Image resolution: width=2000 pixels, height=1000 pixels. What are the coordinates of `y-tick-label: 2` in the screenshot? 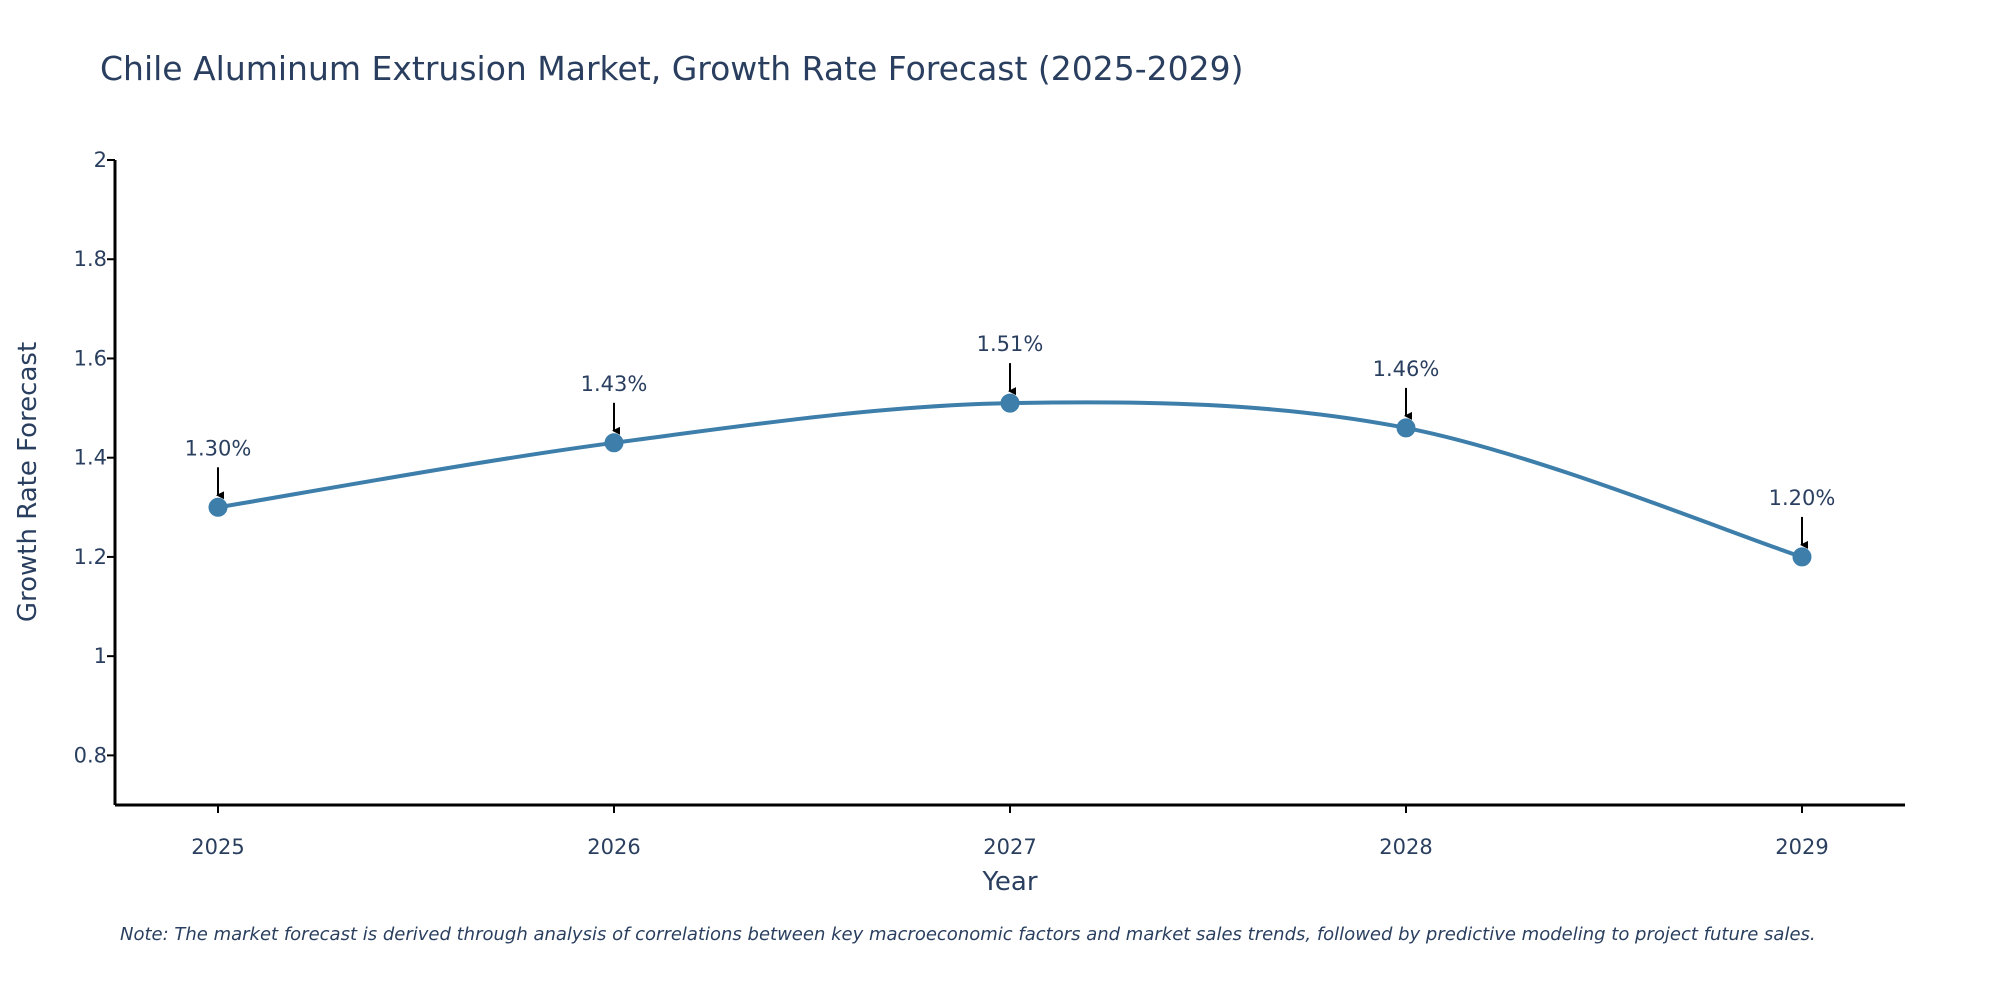 It's located at (100, 160).